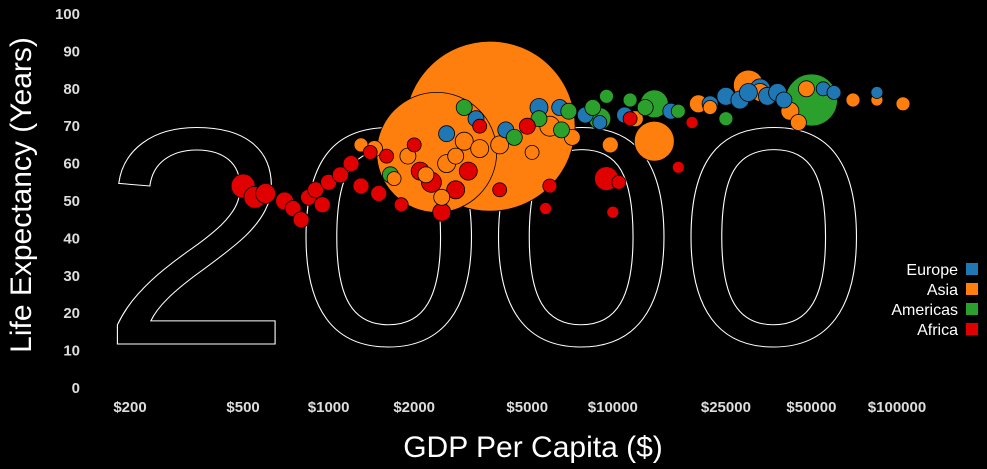 The image size is (987, 469). Describe the element at coordinates (21, 195) in the screenshot. I see `y-axis-title: Life Expectancy (Years)` at that location.